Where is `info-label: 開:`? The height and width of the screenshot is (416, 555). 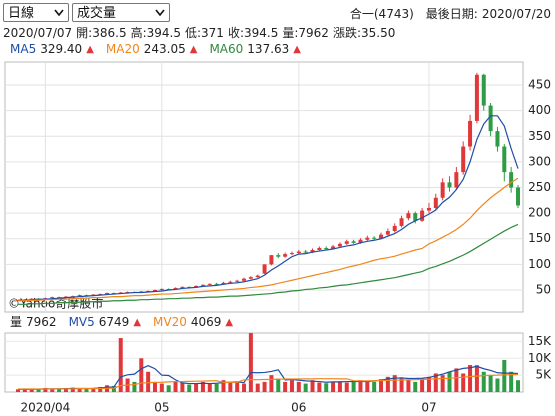 info-label: 開: is located at coordinates (84, 33).